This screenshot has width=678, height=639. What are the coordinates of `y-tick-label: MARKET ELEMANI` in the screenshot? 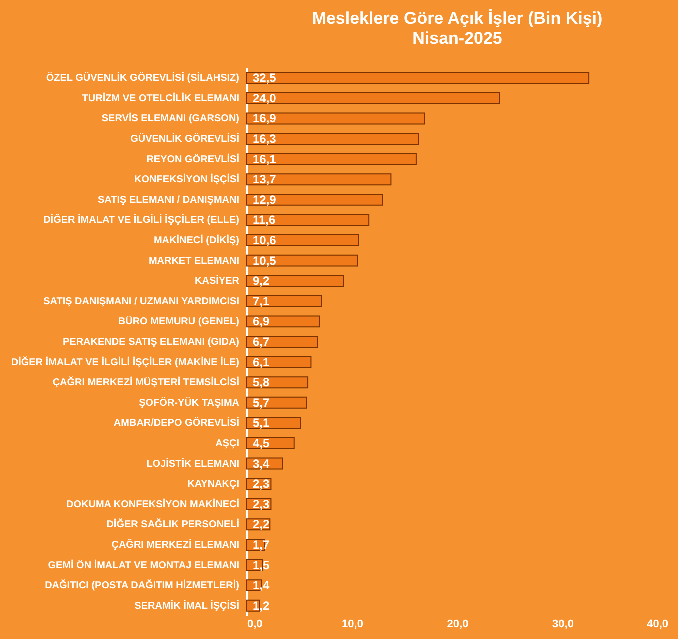 It's located at (194, 261).